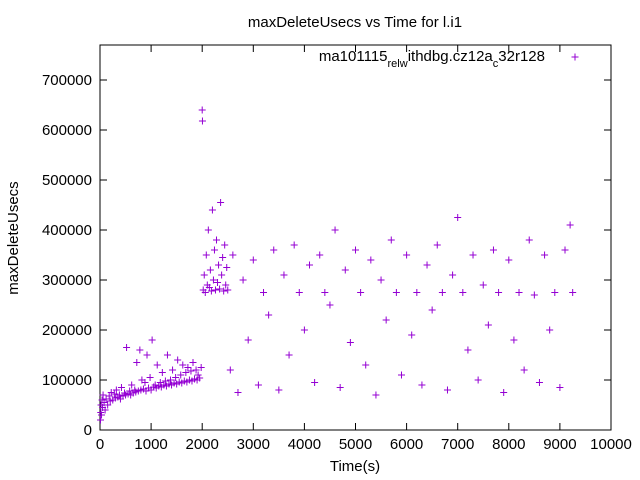  What do you see at coordinates (202, 444) in the screenshot?
I see `x-tick-label: 2000` at bounding box center [202, 444].